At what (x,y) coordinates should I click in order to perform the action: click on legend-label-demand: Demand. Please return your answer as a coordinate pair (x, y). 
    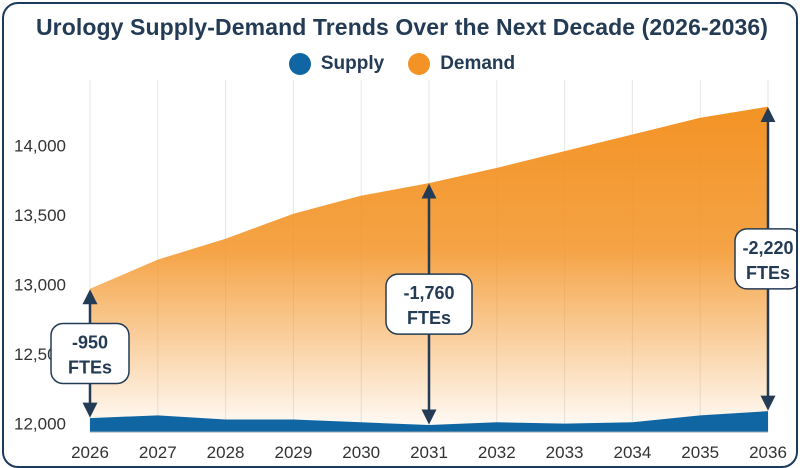
    Looking at the image, I should click on (478, 63).